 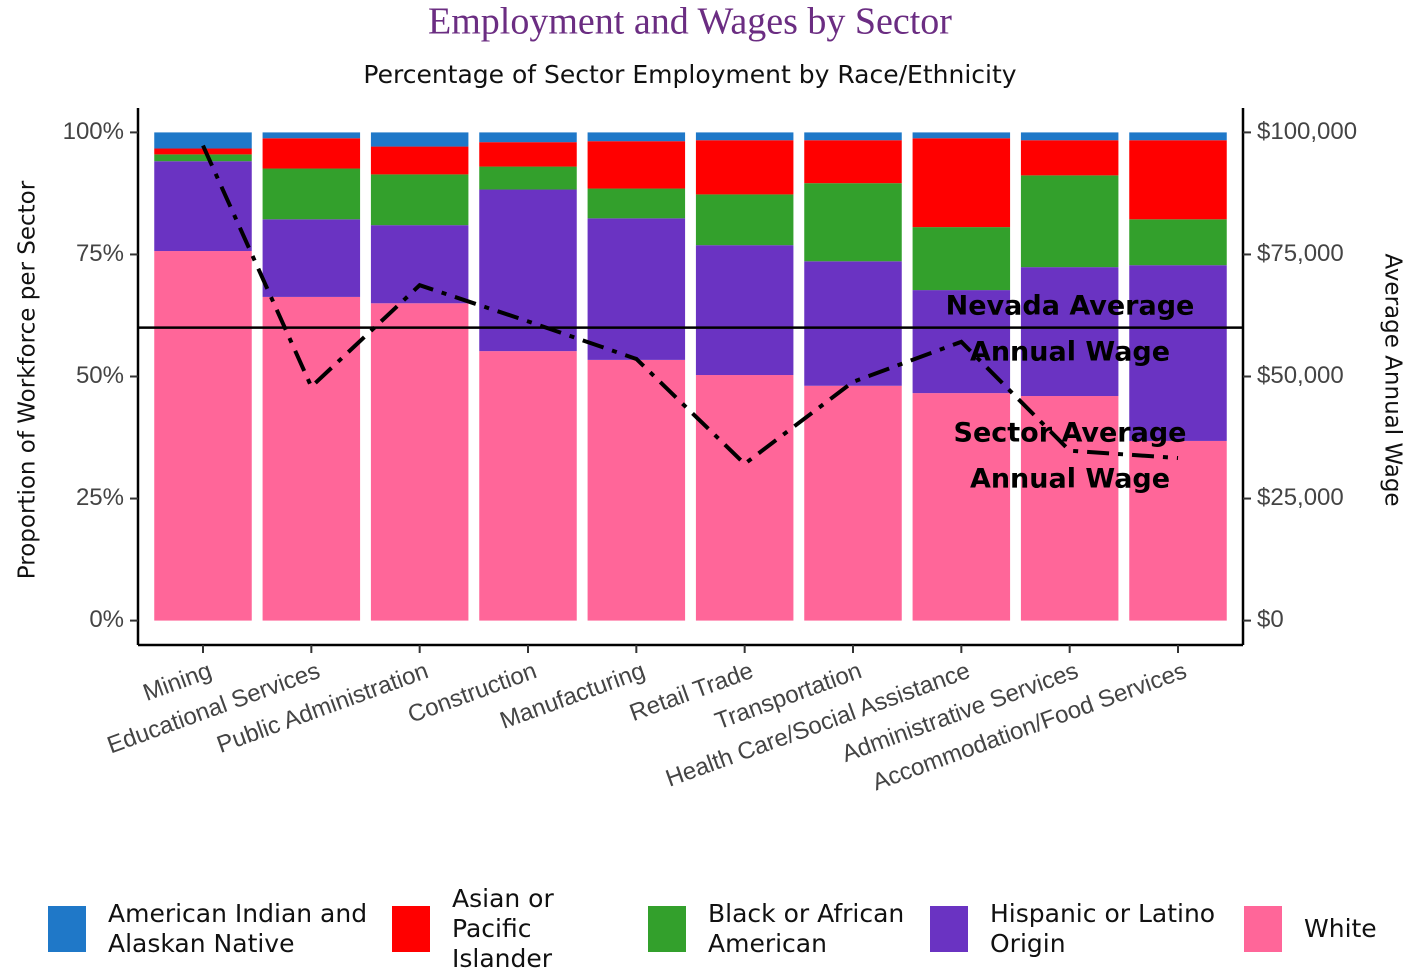 What do you see at coordinates (93, 131) in the screenshot?
I see `y-tick-label: 100%` at bounding box center [93, 131].